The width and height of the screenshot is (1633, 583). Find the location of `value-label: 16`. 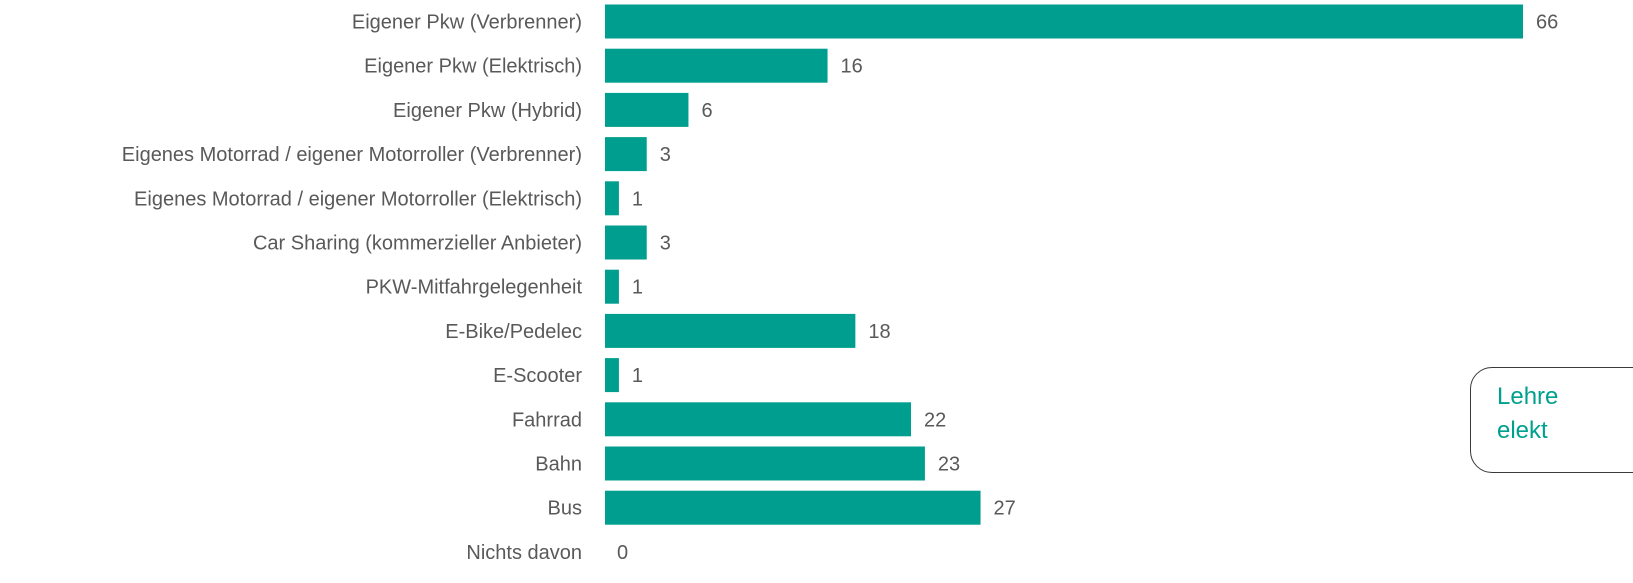

value-label: 16 is located at coordinates (852, 67).